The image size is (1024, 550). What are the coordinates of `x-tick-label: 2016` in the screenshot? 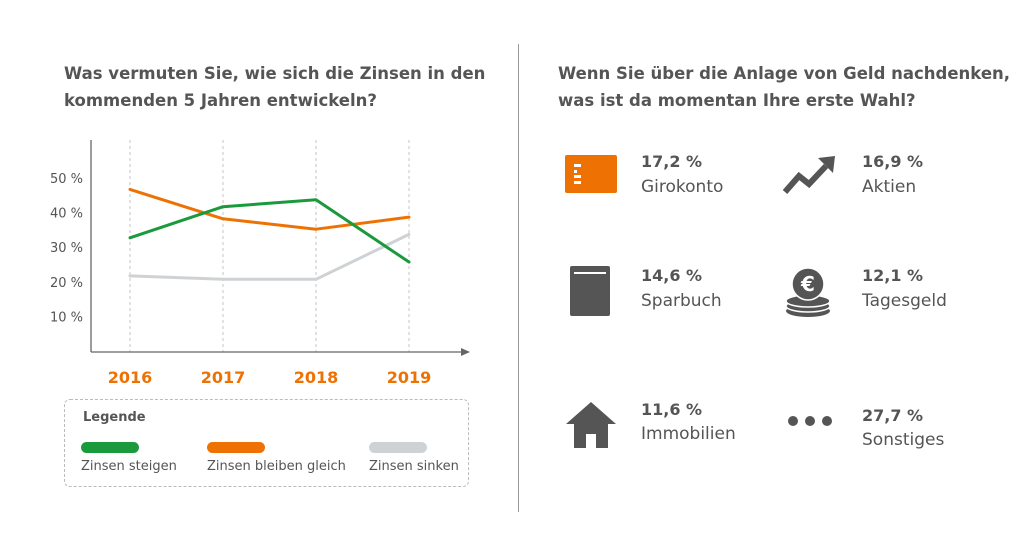 It's located at (130, 377).